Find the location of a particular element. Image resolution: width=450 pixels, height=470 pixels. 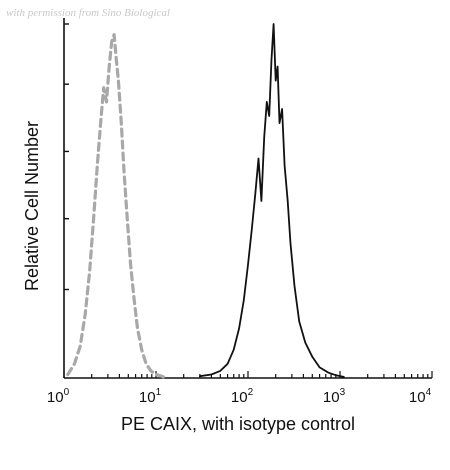

watermark: with permission from Sino Biological is located at coordinates (88, 13).